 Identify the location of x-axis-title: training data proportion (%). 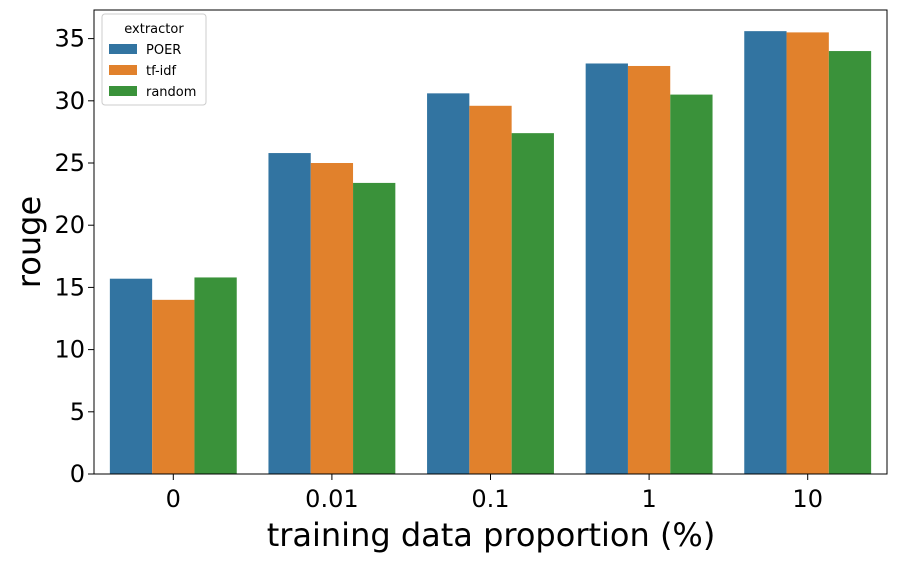
(491, 535).